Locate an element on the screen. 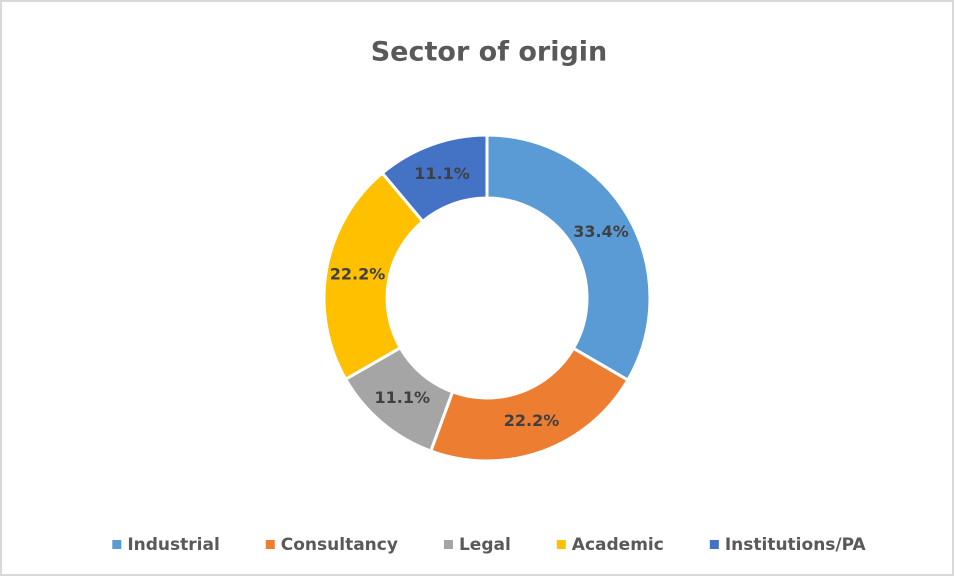  data-labels: 33.4% 22.2% 11.1% 22.2% 11.1% is located at coordinates (479, 297).